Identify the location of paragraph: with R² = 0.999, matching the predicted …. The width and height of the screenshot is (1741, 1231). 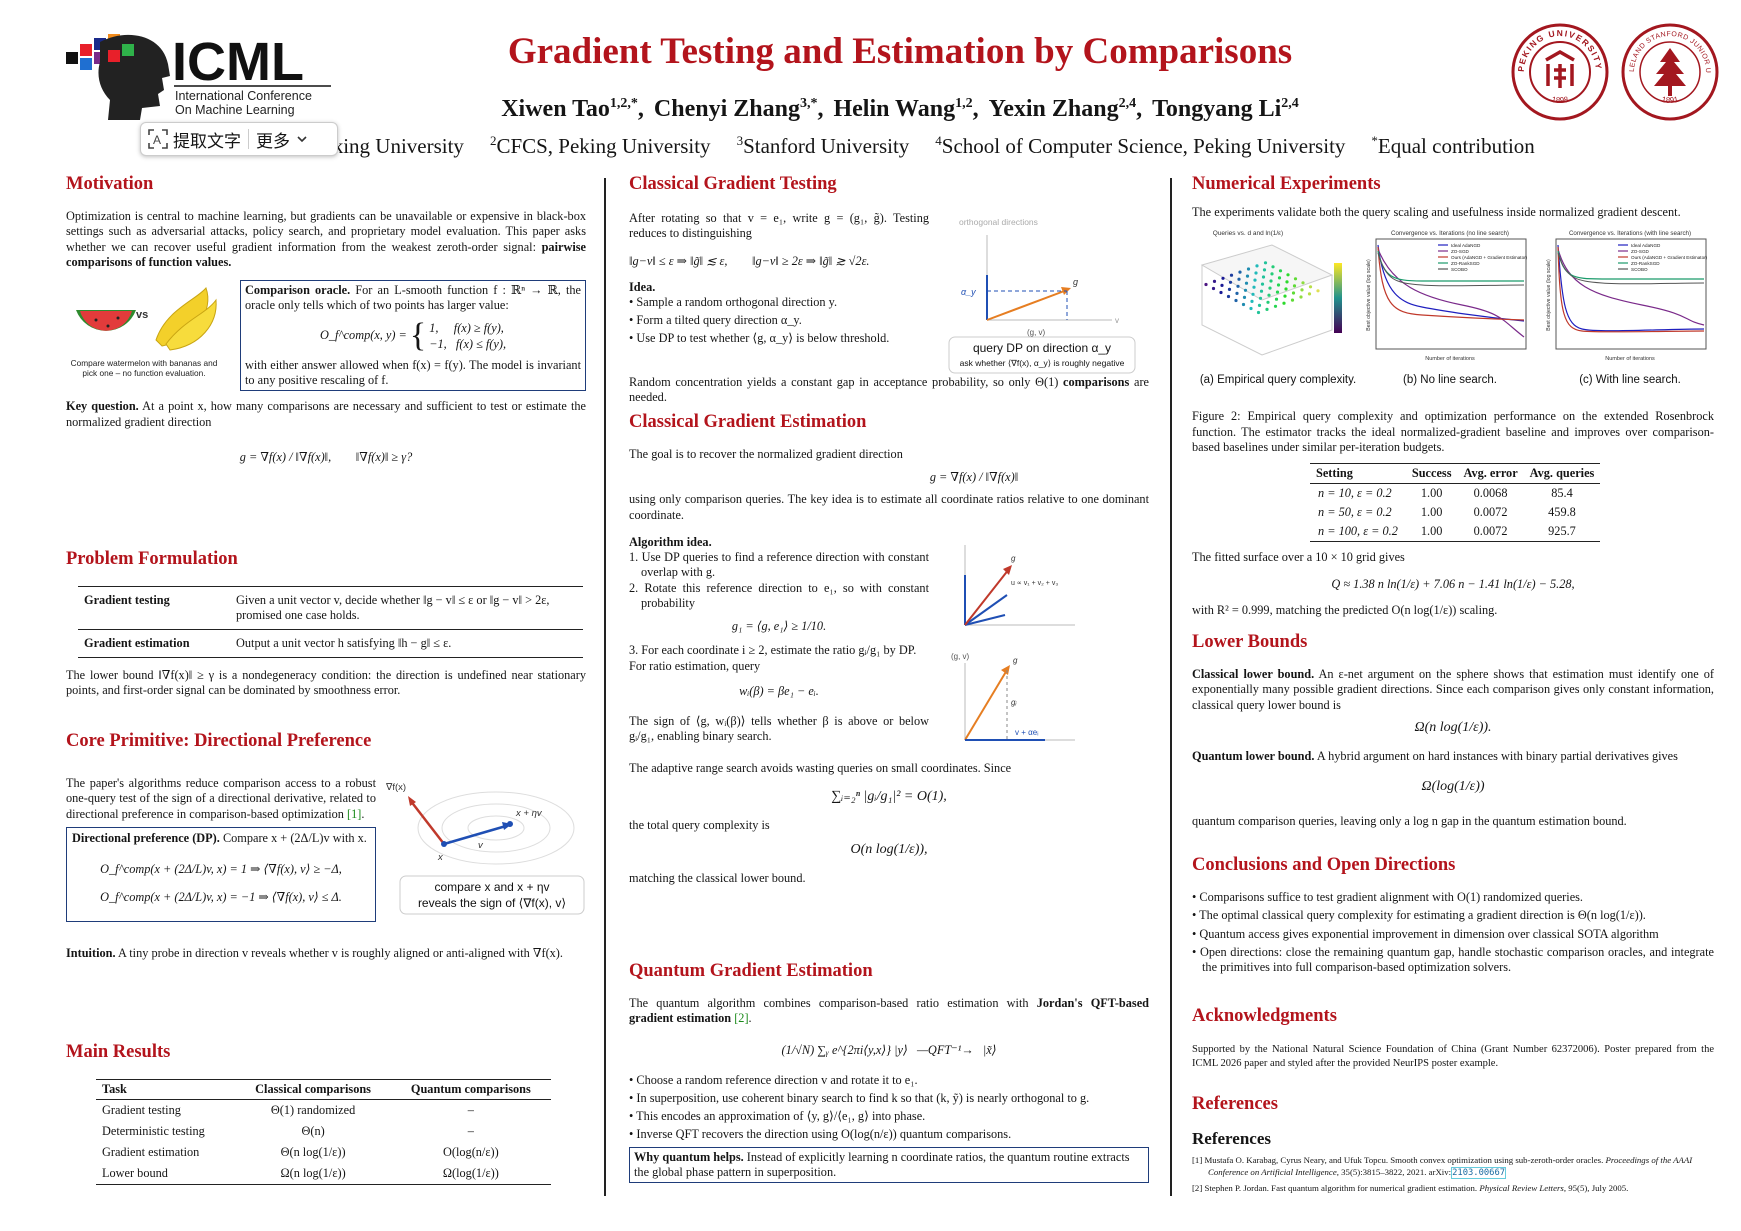
(1345, 610).